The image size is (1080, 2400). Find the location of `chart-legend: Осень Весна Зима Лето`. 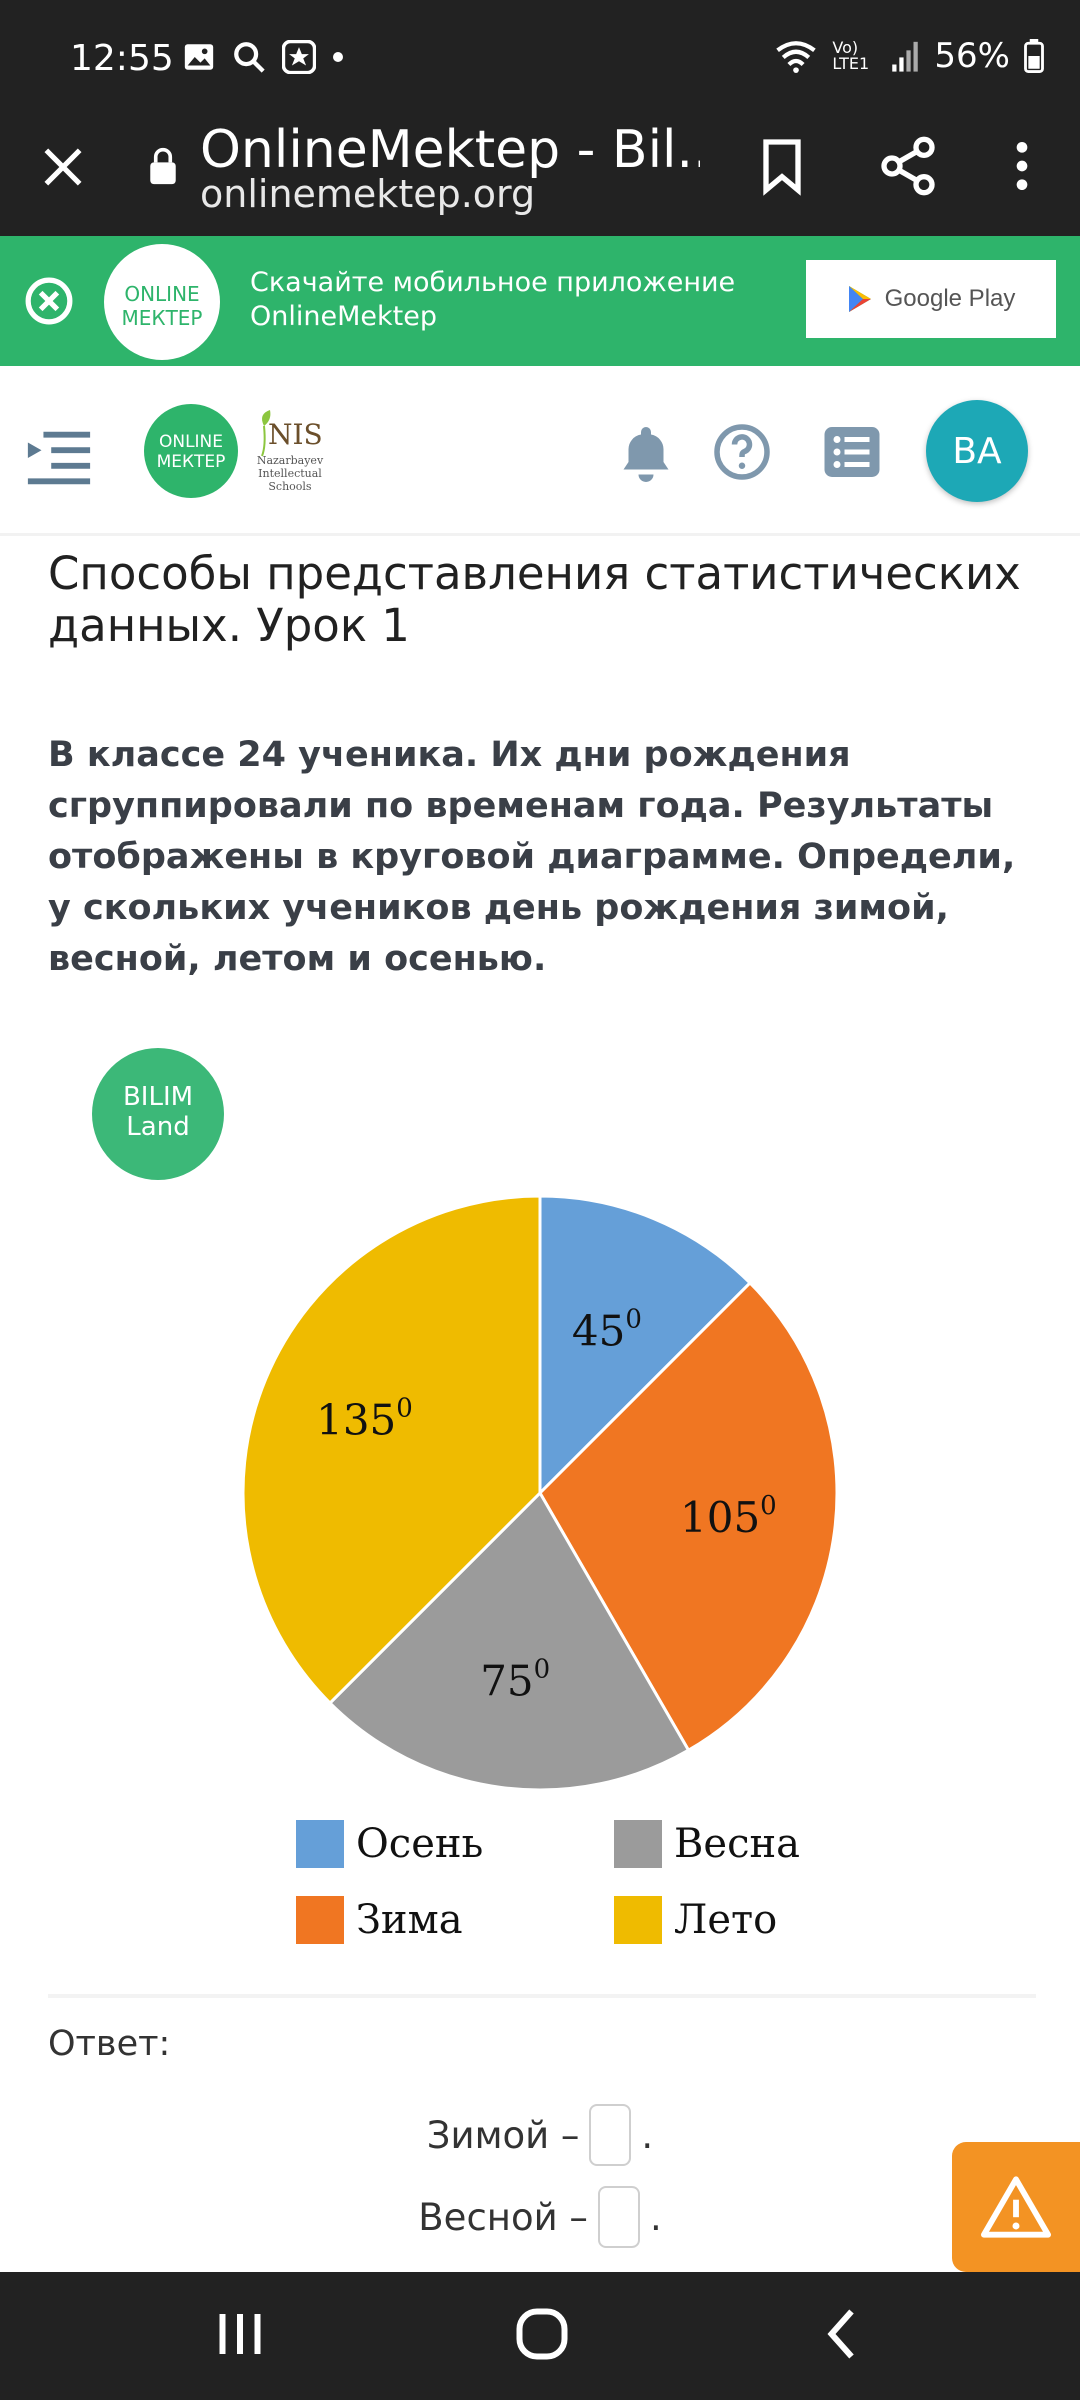

chart-legend: Осень Весна Зима Лето is located at coordinates (576, 1900).